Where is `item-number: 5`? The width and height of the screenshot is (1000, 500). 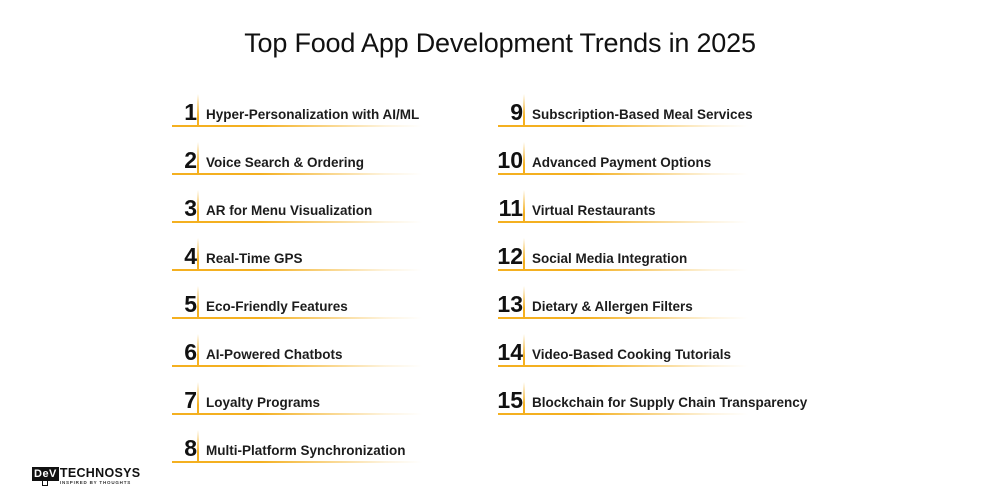
item-number: 5 is located at coordinates (190, 304).